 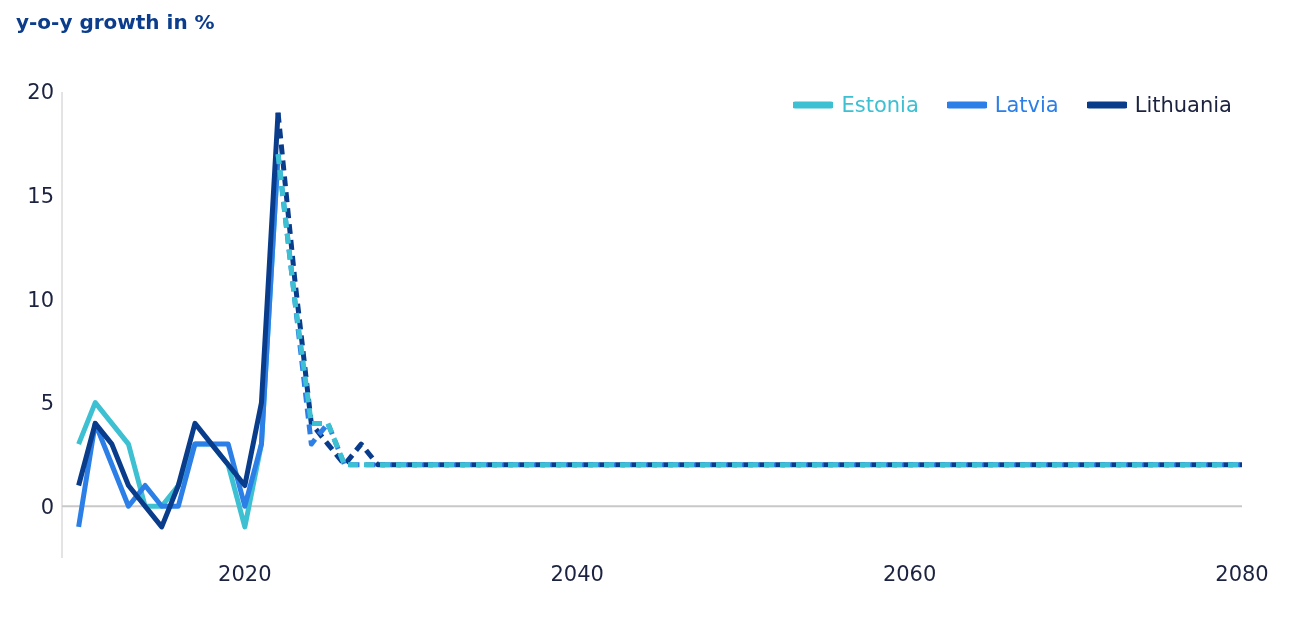 I want to click on legend-label: Latvia, so click(x=1026, y=105).